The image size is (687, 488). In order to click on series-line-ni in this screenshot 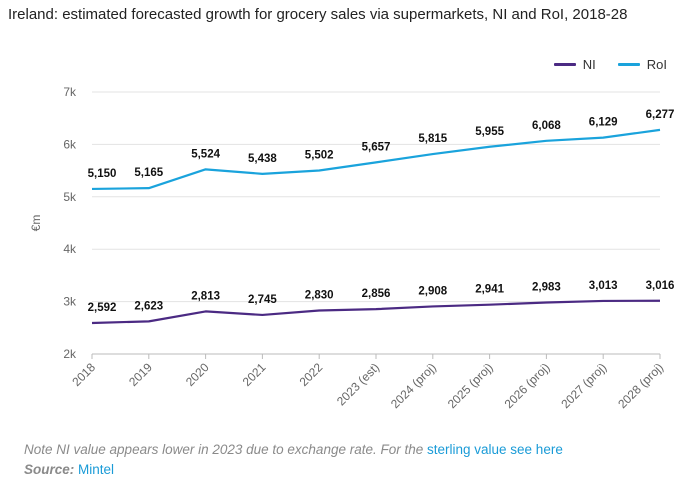, I will do `click(376, 312)`.